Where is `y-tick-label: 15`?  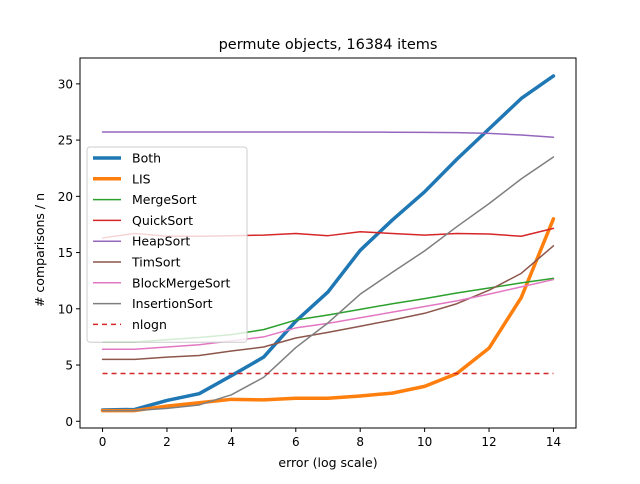
y-tick-label: 15 is located at coordinates (65, 253).